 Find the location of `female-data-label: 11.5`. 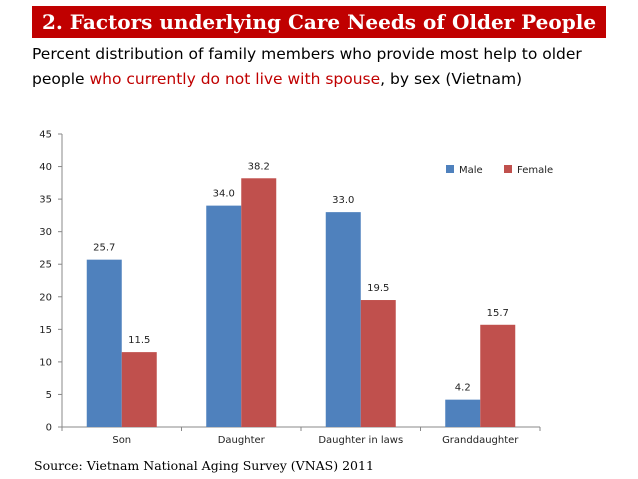

female-data-label: 11.5 is located at coordinates (139, 340).